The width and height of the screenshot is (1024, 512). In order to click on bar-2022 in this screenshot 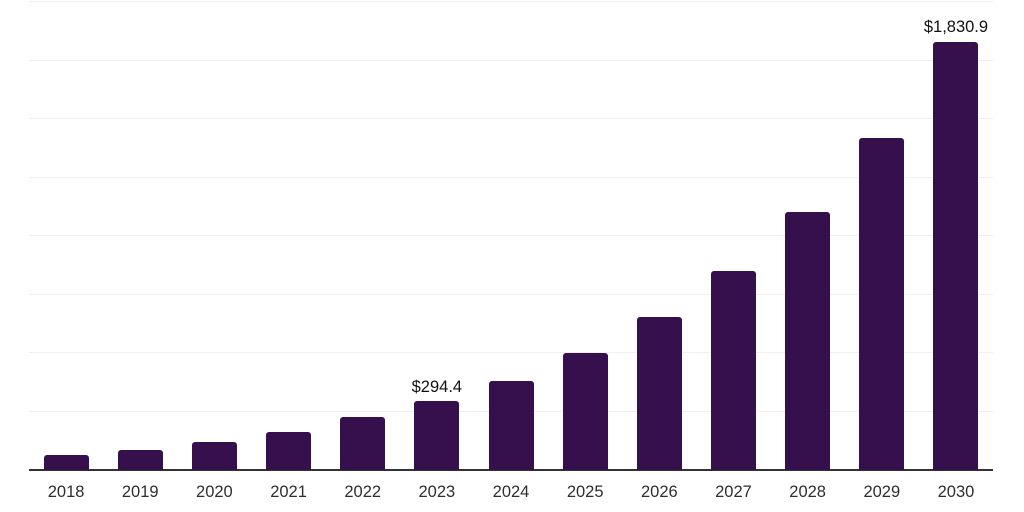, I will do `click(363, 443)`.